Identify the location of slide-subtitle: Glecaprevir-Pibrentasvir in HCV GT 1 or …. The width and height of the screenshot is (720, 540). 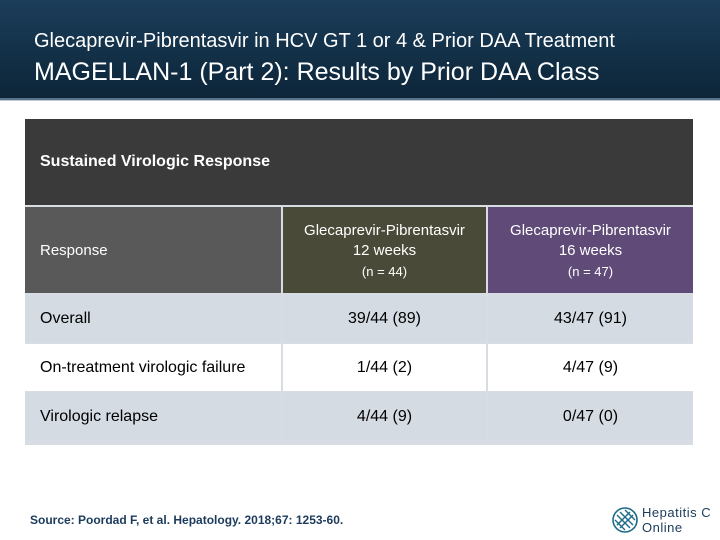
(324, 41).